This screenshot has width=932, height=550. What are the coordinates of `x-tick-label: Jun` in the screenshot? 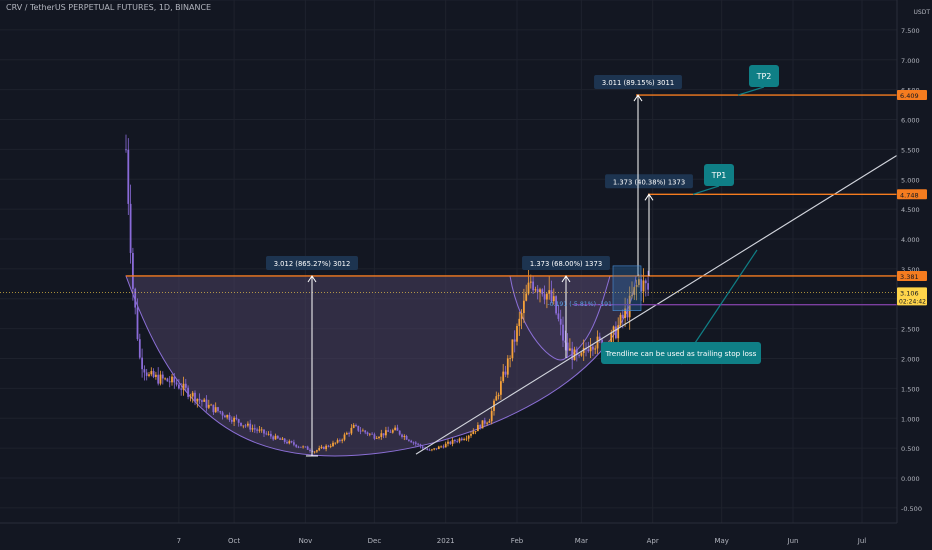 It's located at (793, 541).